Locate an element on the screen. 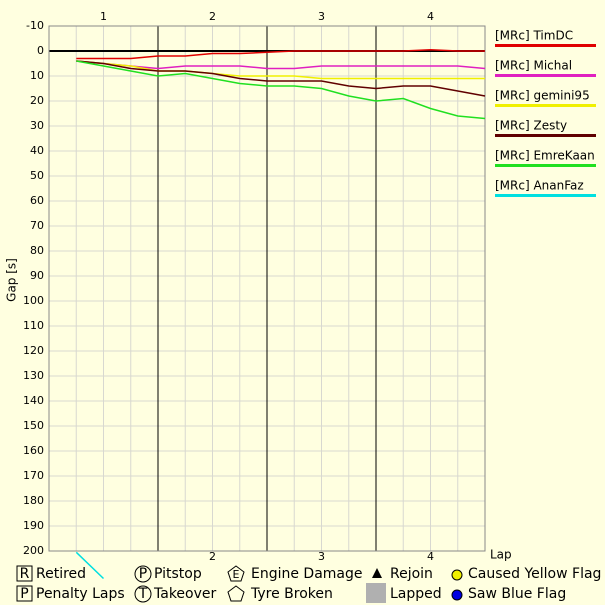 Image resolution: width=605 pixels, height=605 pixels. icon-letter: E is located at coordinates (236, 574).